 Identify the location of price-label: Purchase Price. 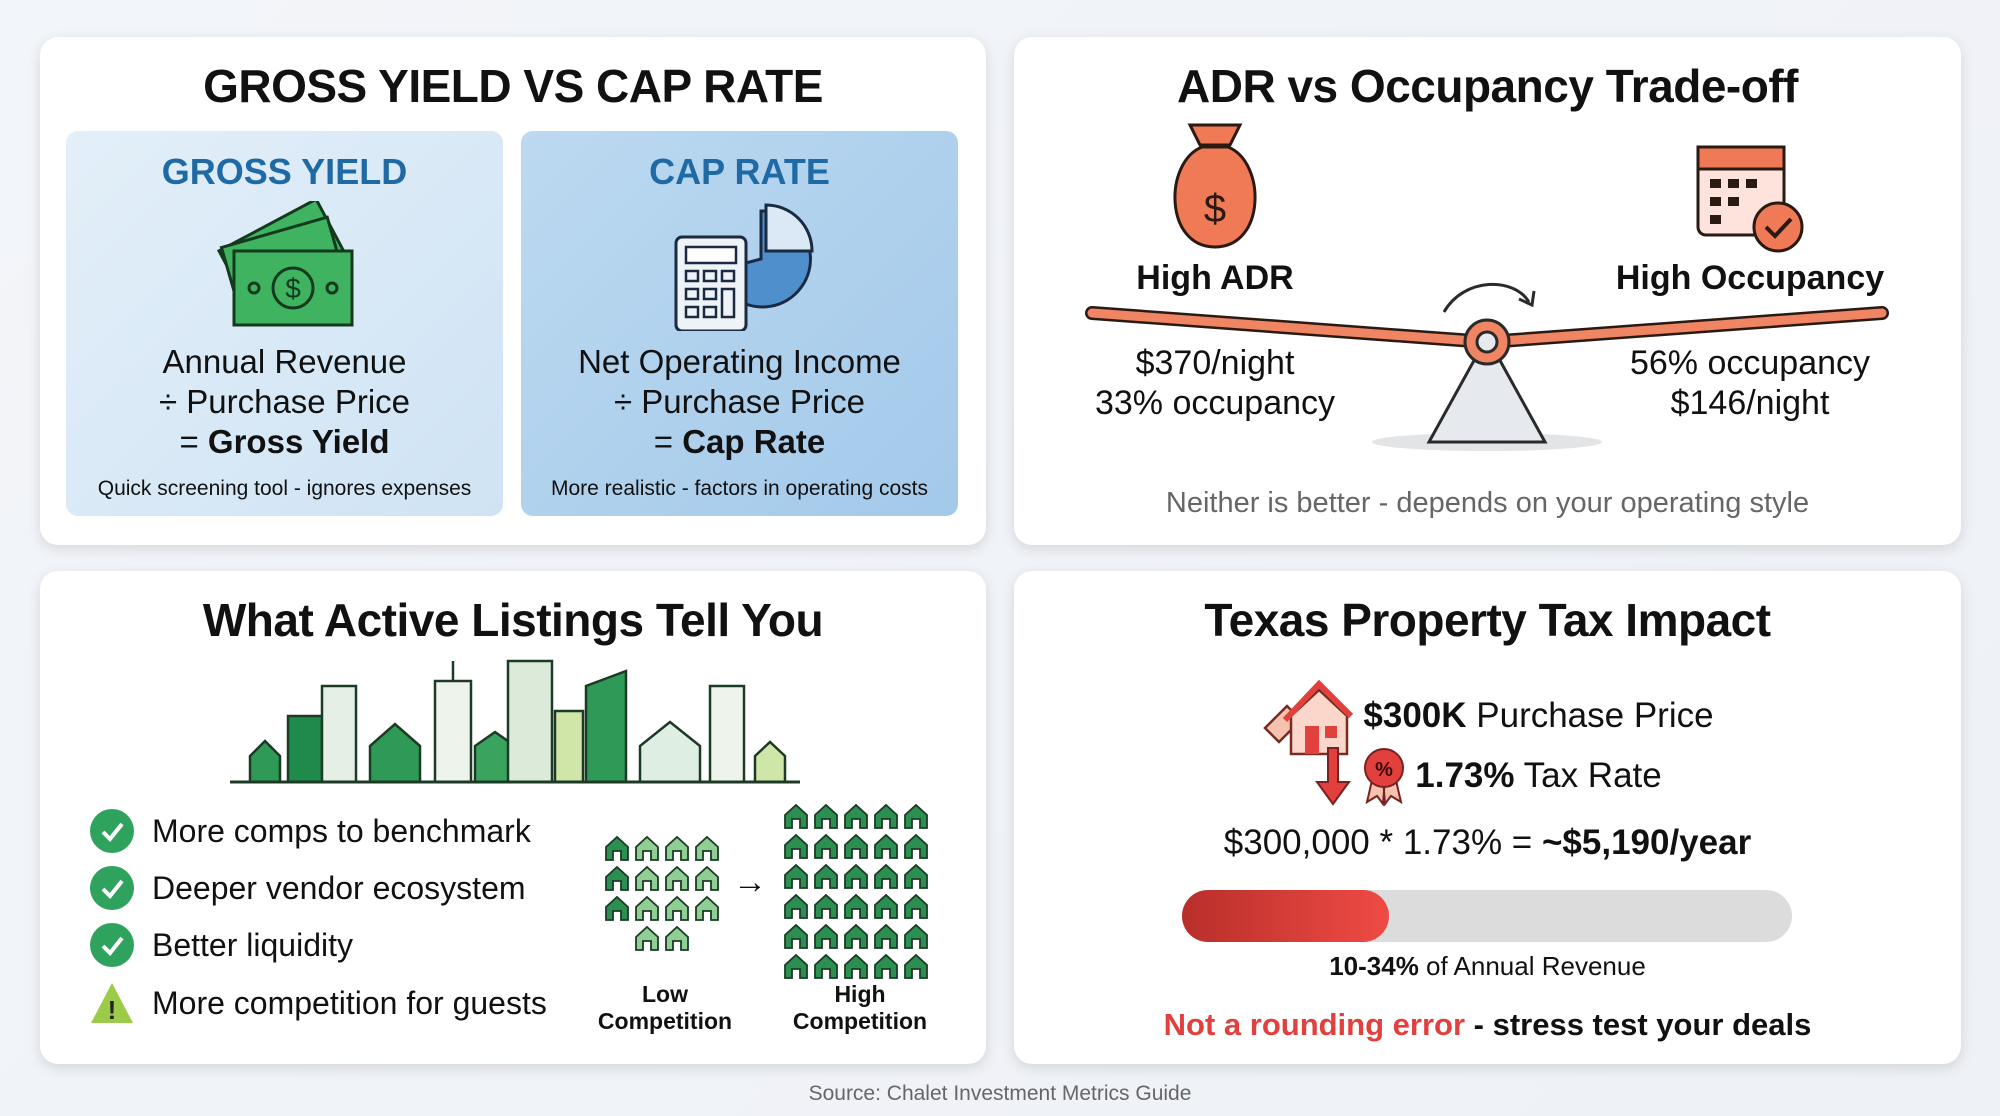
(1590, 715).